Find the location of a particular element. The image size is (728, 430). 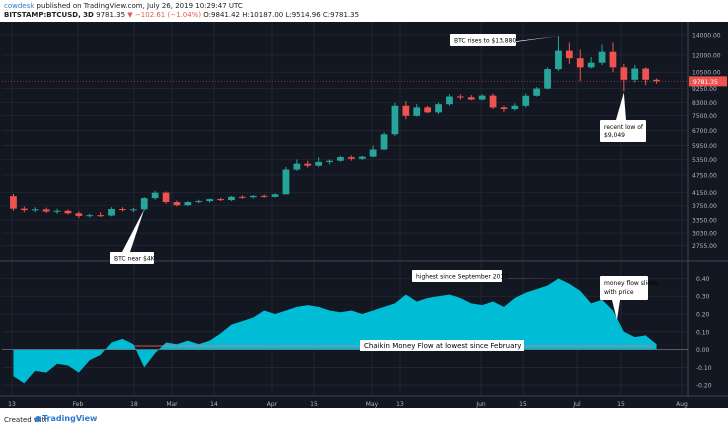

price-tick-label: 12000.00 is located at coordinates (706, 55).